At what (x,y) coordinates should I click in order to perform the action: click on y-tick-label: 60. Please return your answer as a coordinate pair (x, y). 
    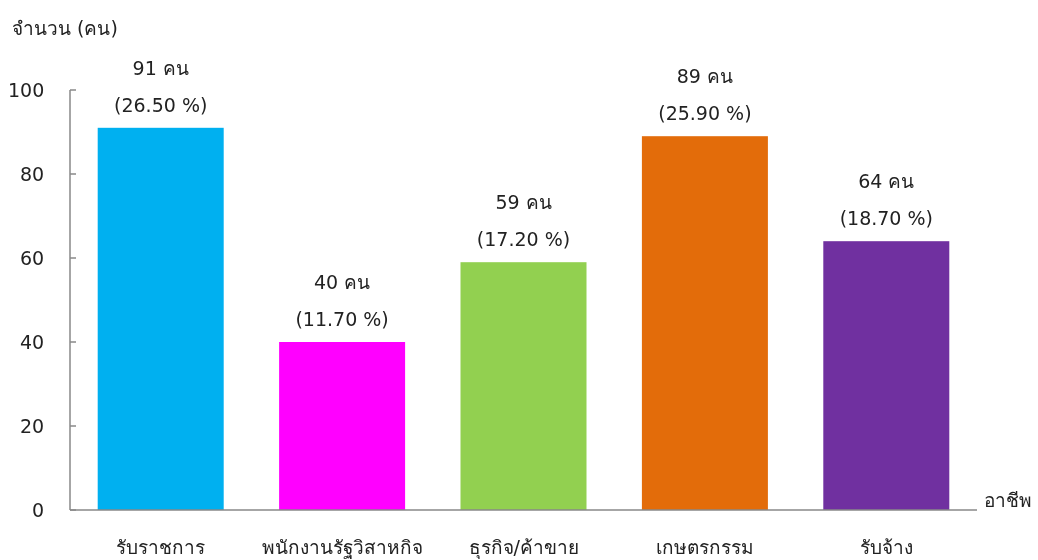
    Looking at the image, I should click on (32, 258).